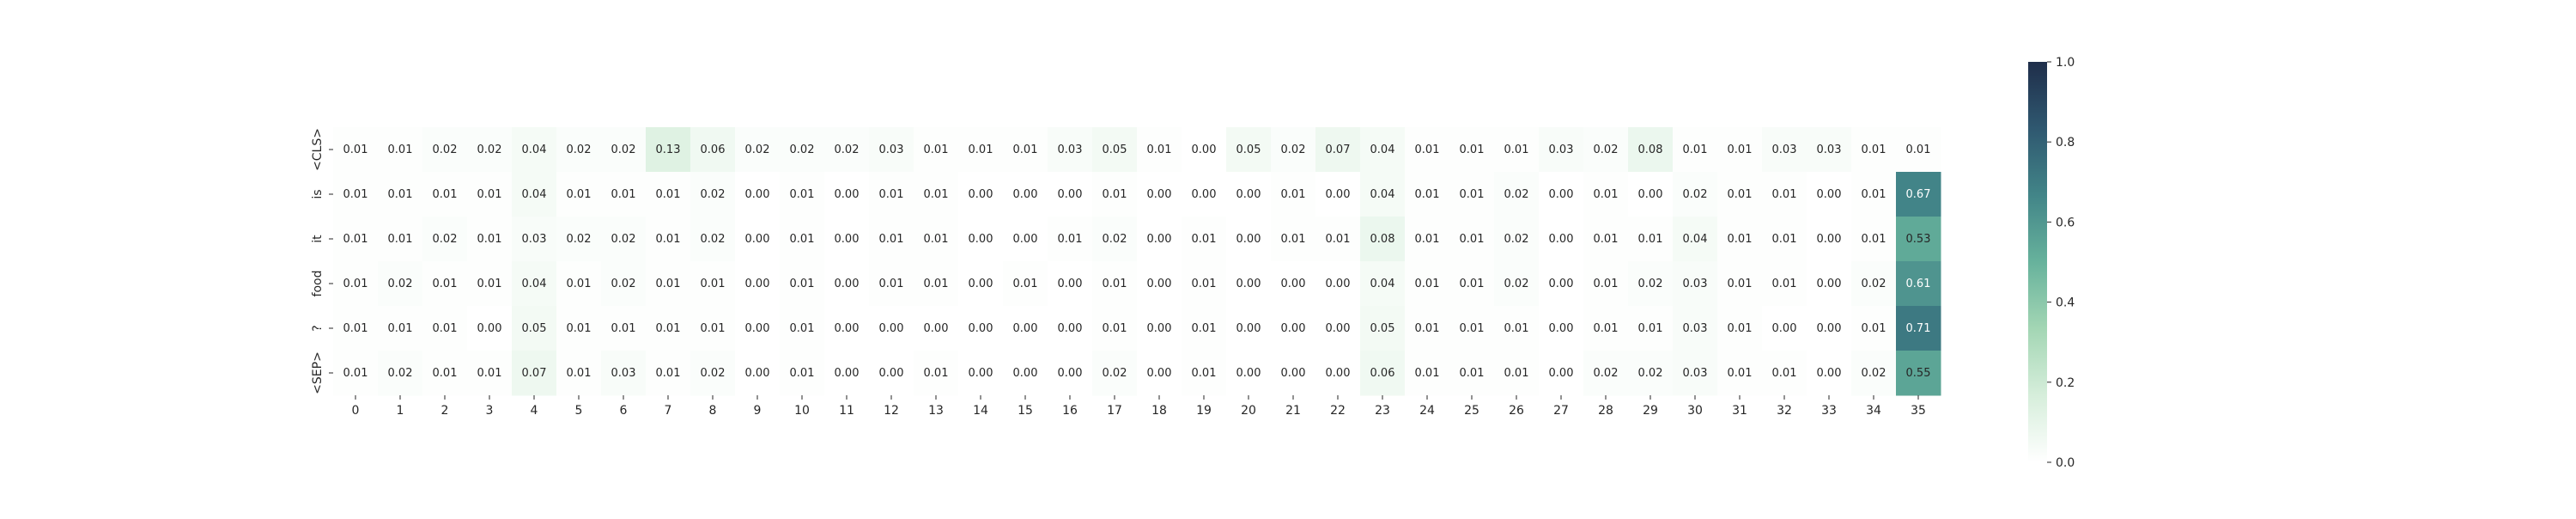  Describe the element at coordinates (1650, 149) in the screenshot. I see `cell-value-label: 0.08` at that location.